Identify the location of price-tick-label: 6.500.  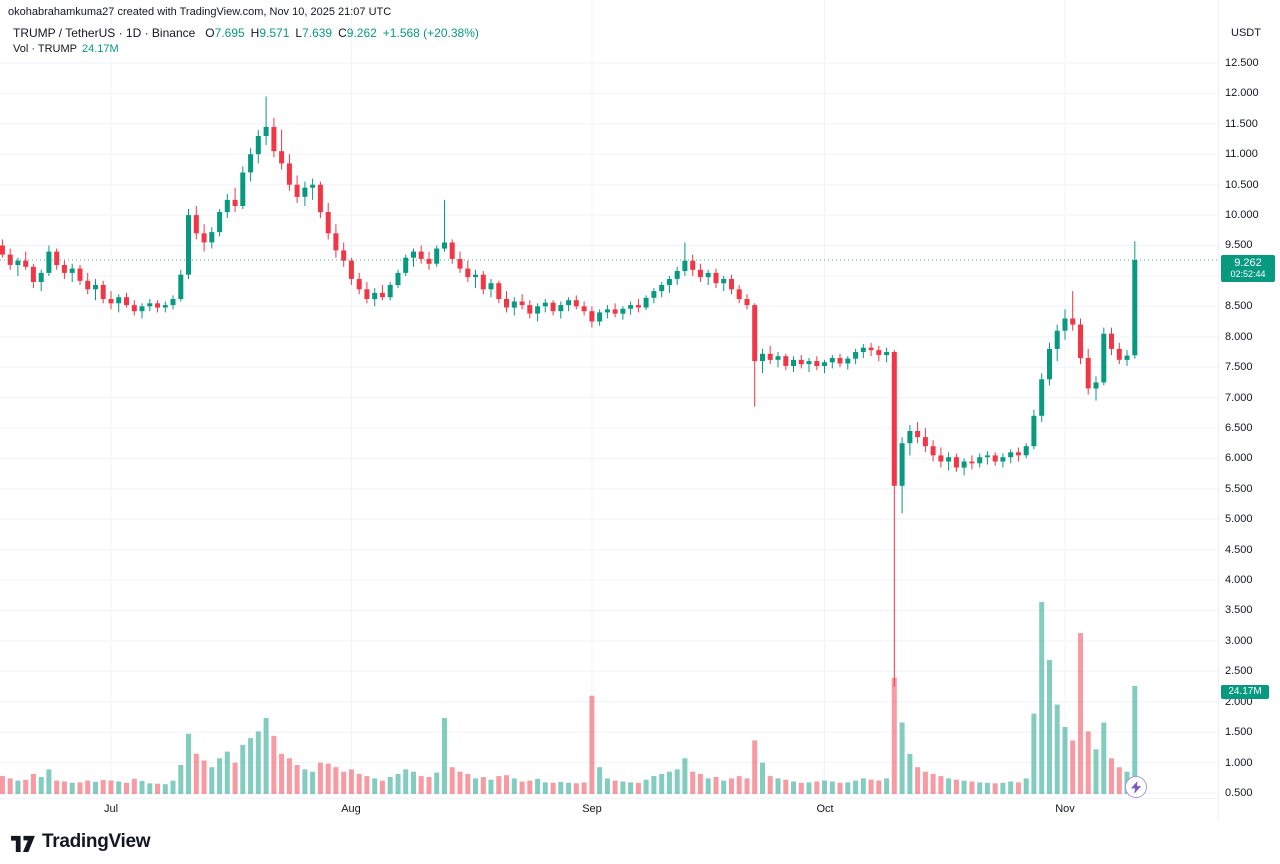
(1239, 428).